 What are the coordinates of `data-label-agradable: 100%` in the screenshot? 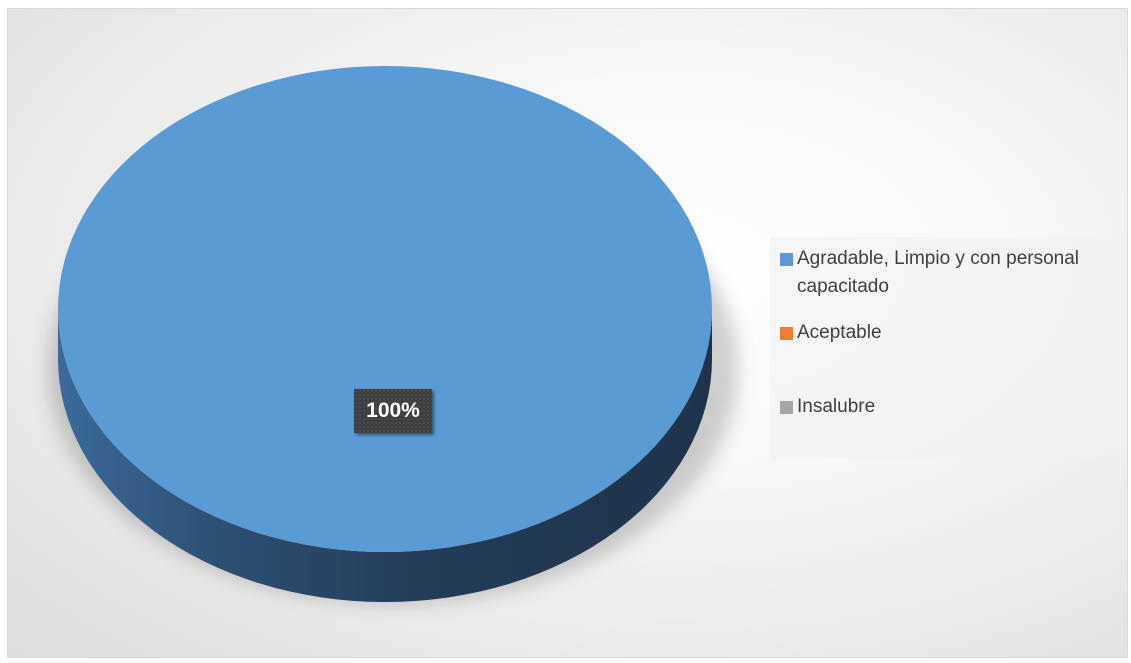 It's located at (393, 411).